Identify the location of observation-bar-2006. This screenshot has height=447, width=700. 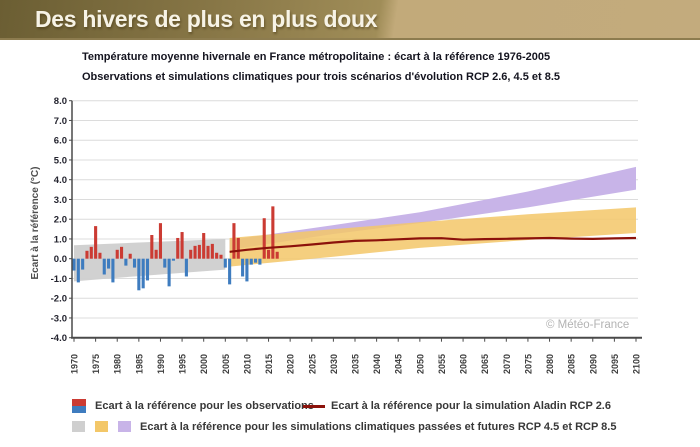
(230, 271).